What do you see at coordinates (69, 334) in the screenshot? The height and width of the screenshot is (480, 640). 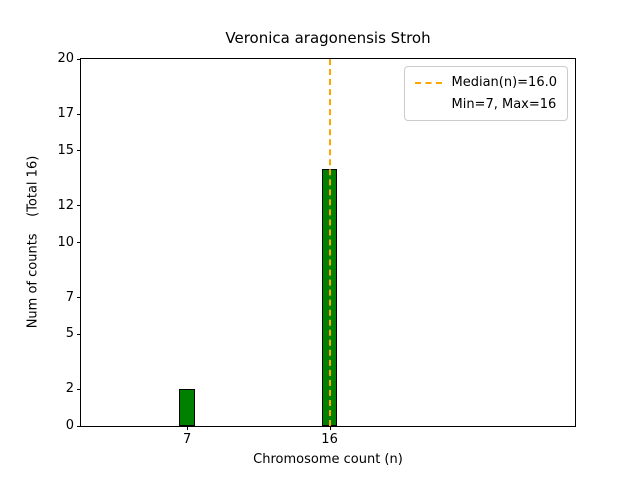 I see `y-tick-label-5: 5` at bounding box center [69, 334].